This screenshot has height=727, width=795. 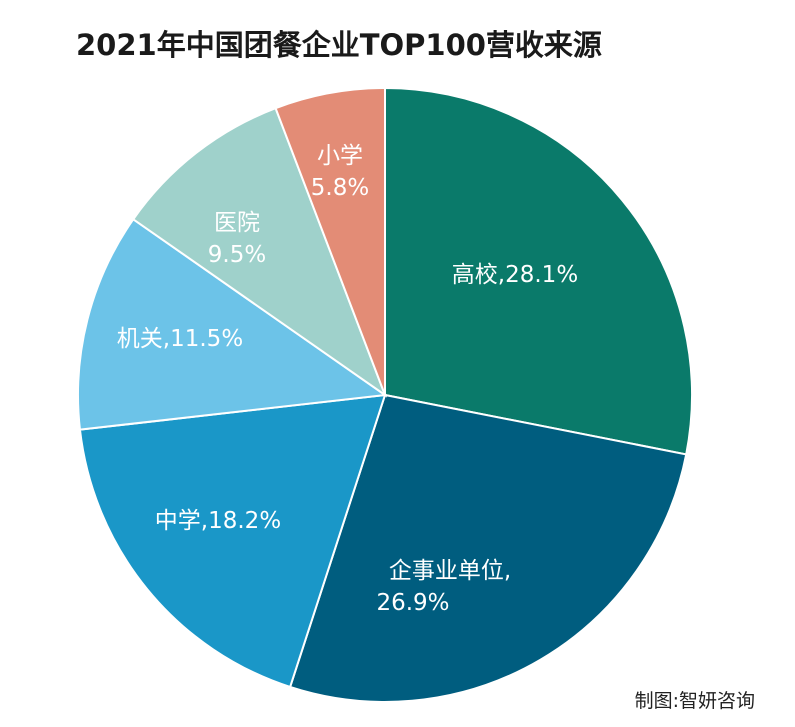 What do you see at coordinates (694, 701) in the screenshot?
I see `source-note: 制图:智妍咨询` at bounding box center [694, 701].